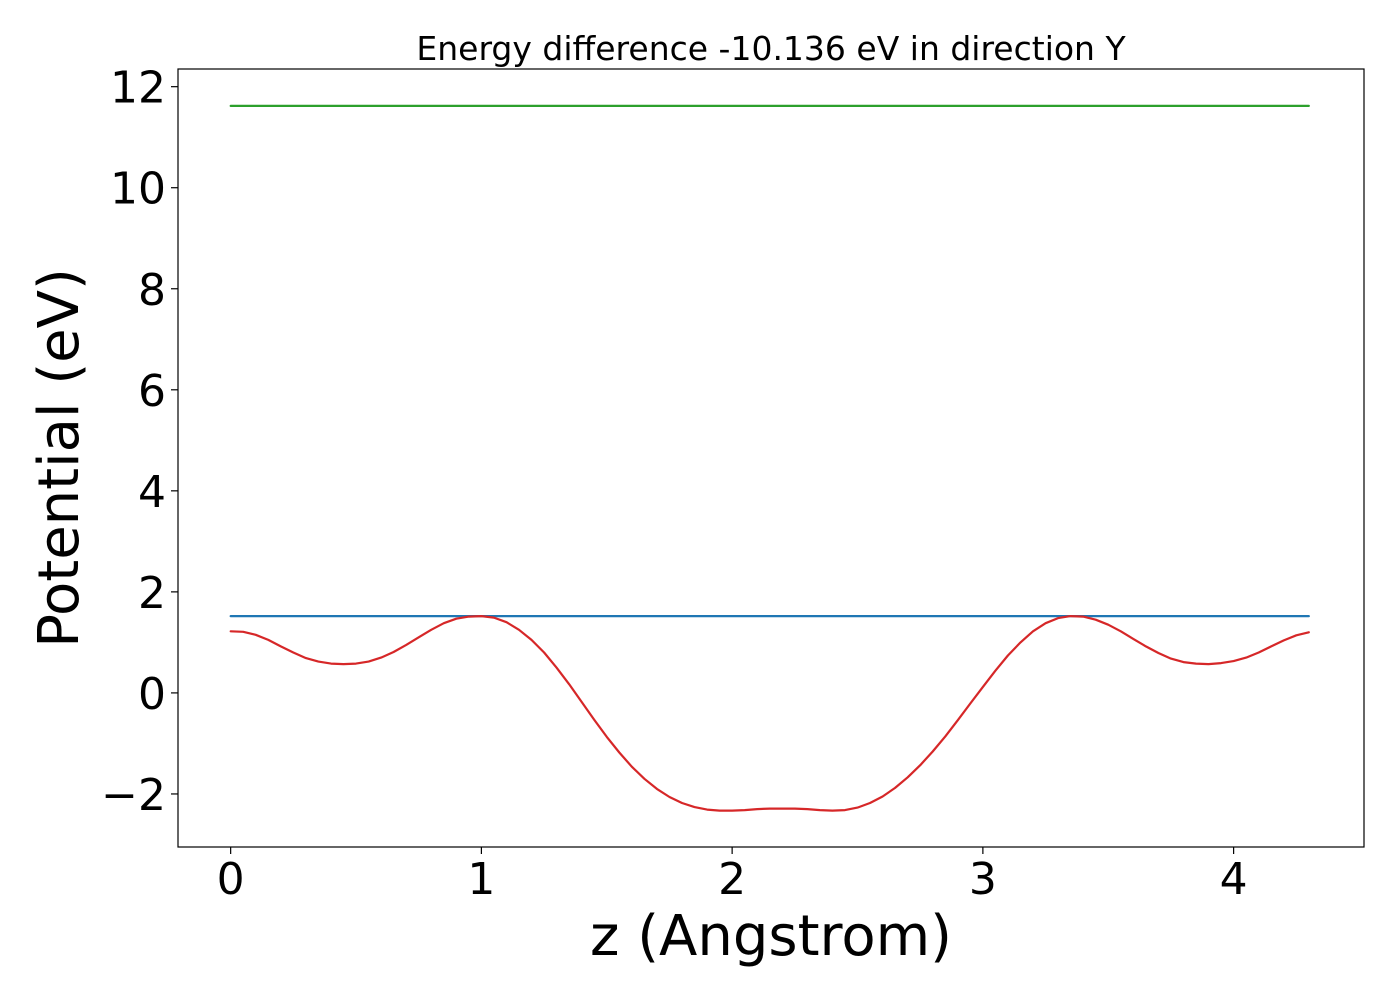  I want to click on y-tick-label: 10, so click(138, 189).